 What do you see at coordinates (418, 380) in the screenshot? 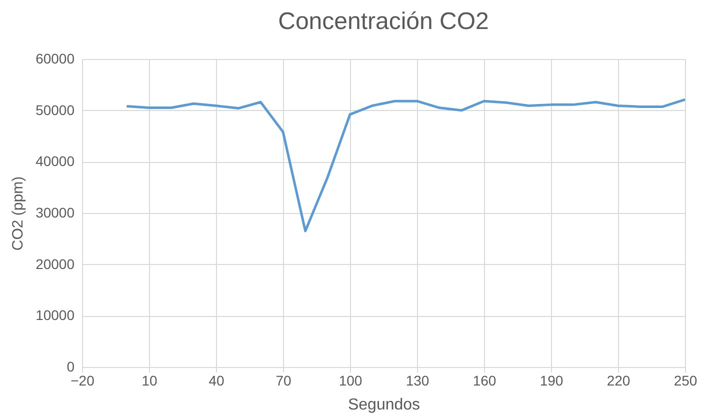
I see `x-tick-label: 130` at bounding box center [418, 380].